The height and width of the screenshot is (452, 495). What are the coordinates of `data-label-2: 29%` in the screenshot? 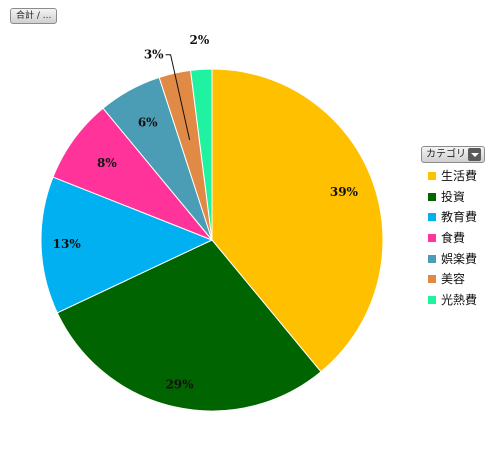 It's located at (179, 385).